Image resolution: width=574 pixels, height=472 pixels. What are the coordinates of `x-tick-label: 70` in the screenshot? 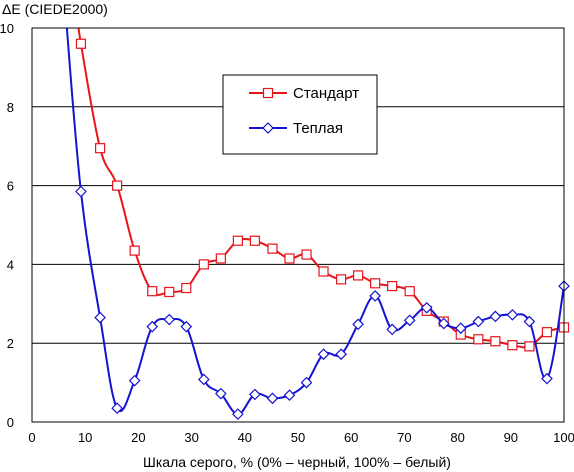 It's located at (404, 437).